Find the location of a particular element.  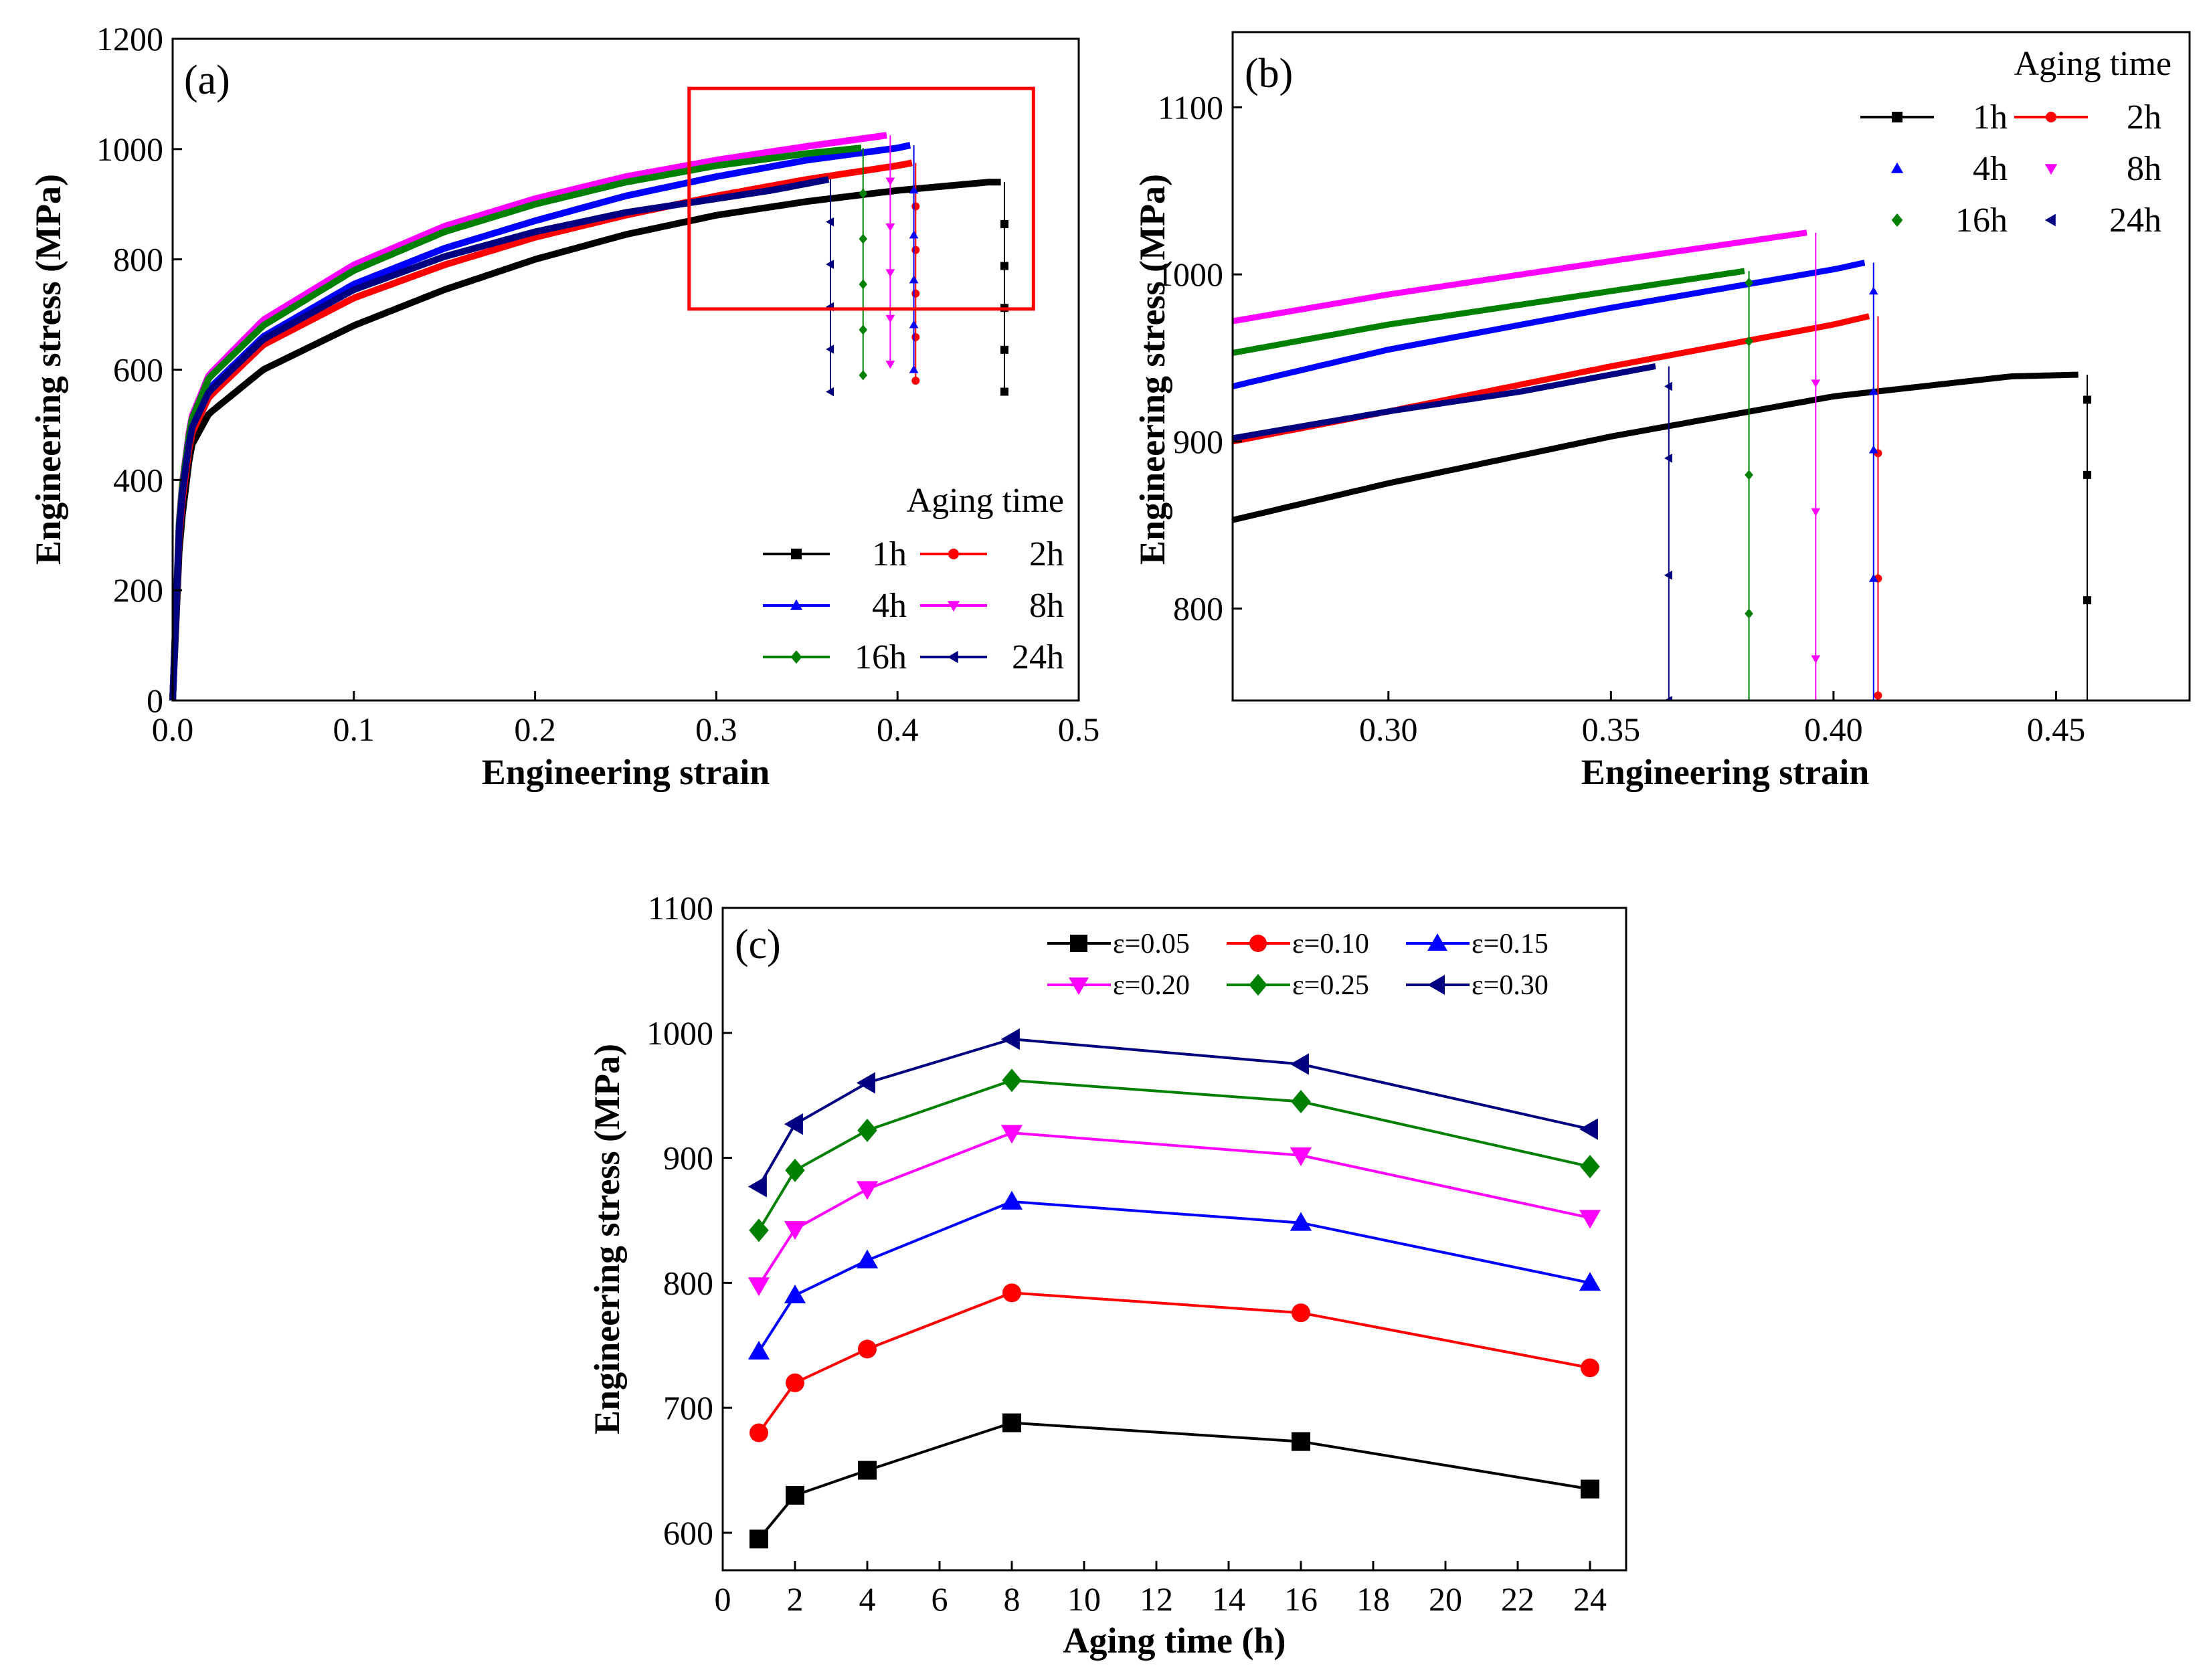

panel-c-legend-label-2: ε=0.10 is located at coordinates (1330, 944).